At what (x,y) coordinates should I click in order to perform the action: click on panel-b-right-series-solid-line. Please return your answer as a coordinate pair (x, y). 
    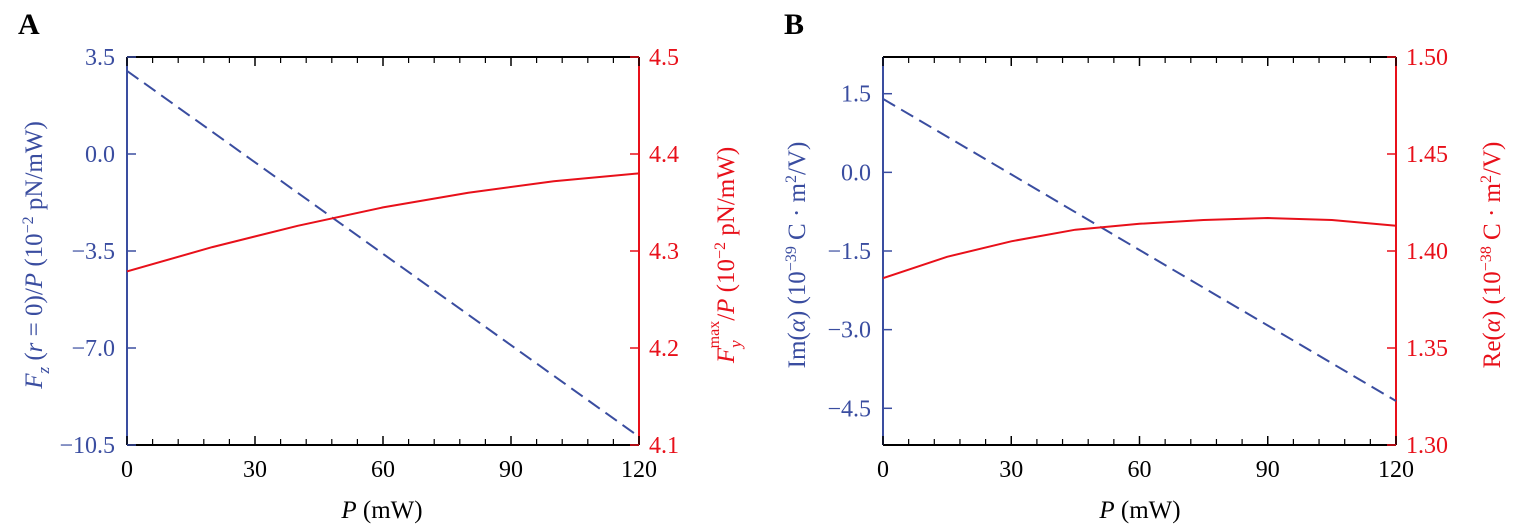
    Looking at the image, I should click on (1139, 248).